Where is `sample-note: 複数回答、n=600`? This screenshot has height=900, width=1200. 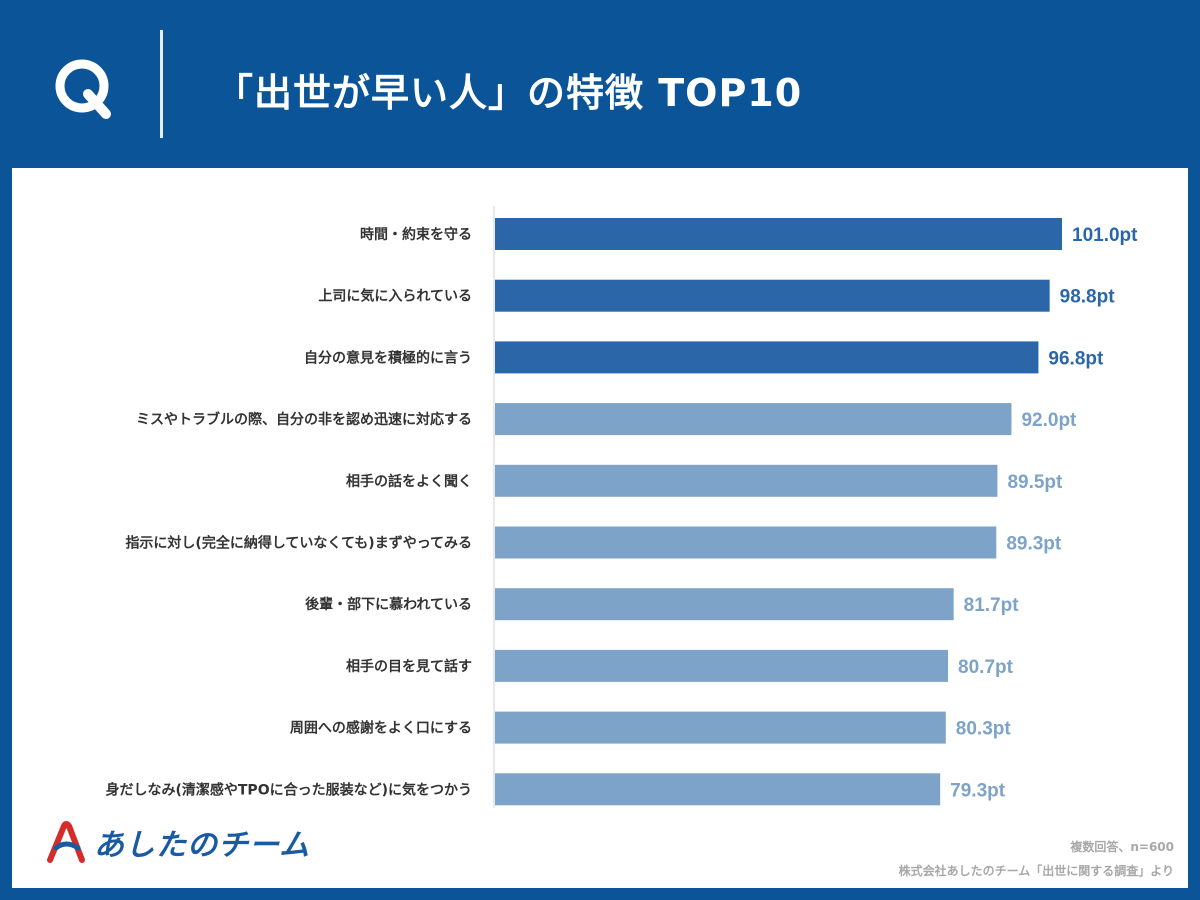 sample-note: 複数回答、n=600 is located at coordinates (1122, 847).